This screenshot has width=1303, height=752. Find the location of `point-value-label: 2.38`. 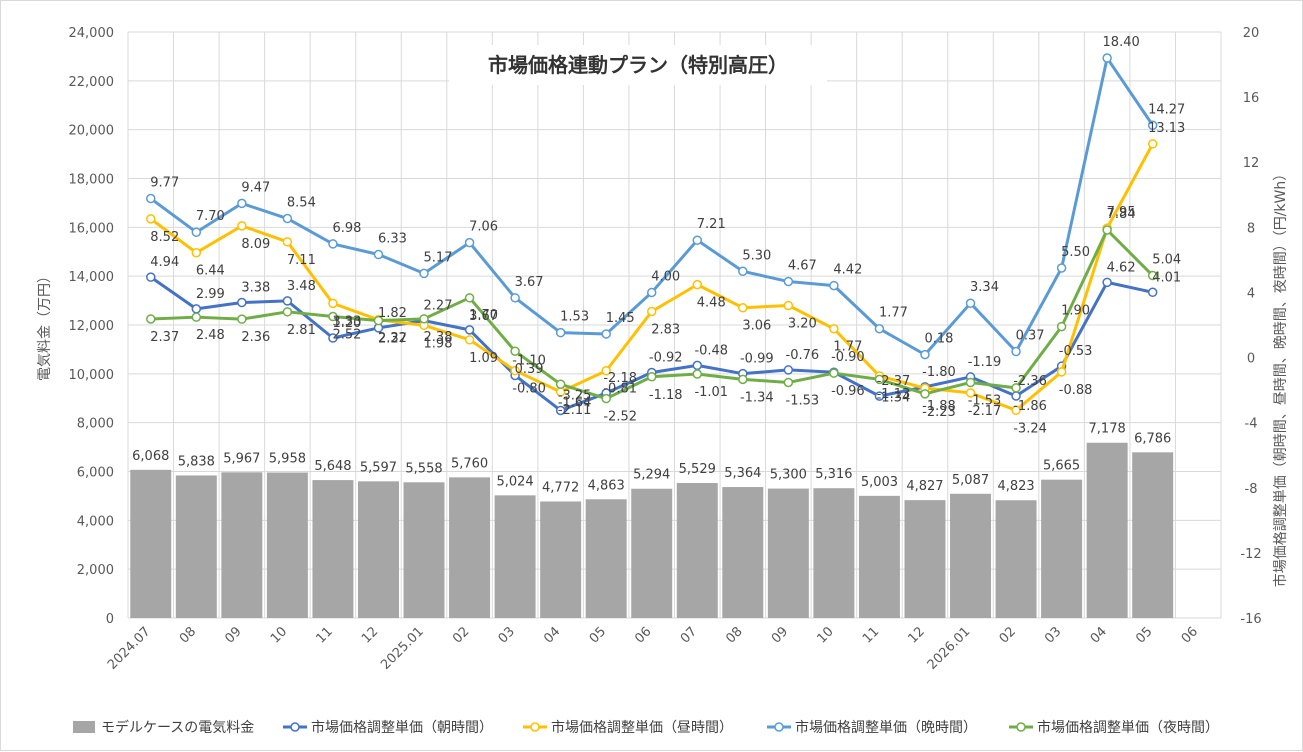

point-value-label: 2.38 is located at coordinates (438, 337).